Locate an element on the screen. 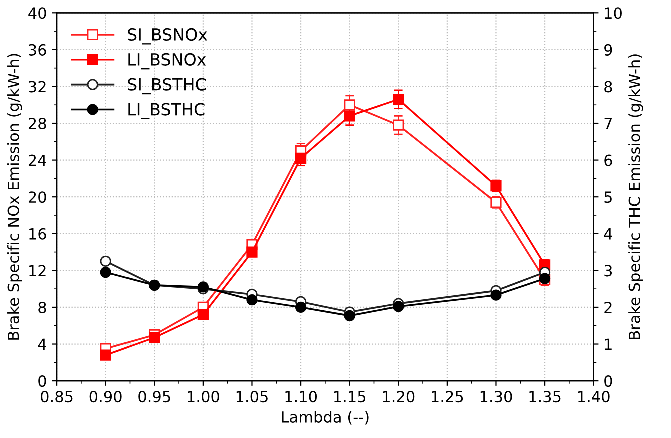  y-tick-label: 8 is located at coordinates (42, 308).